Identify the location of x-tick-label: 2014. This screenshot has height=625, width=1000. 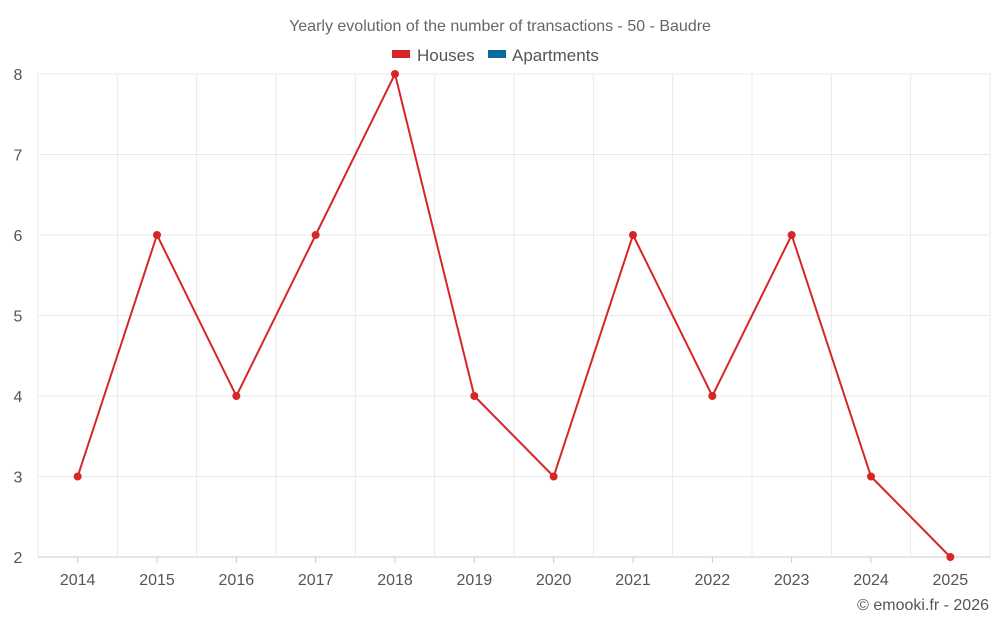
(78, 580).